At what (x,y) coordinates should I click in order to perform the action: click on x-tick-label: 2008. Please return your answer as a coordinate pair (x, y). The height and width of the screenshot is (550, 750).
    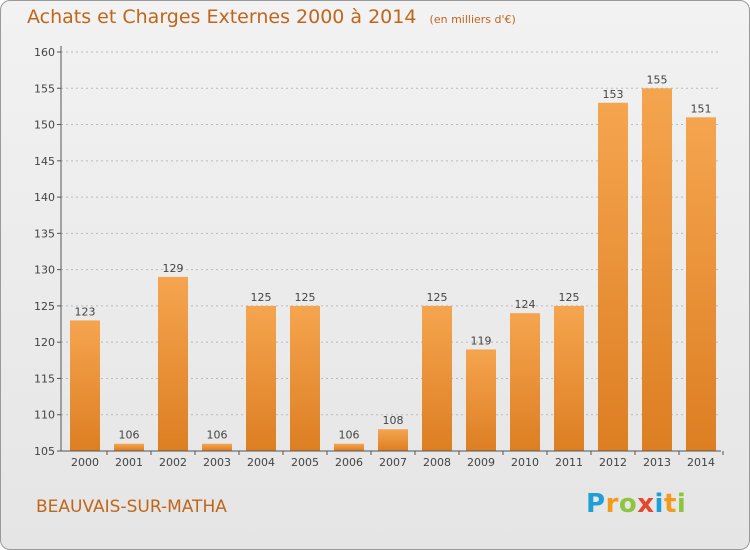
    Looking at the image, I should click on (437, 462).